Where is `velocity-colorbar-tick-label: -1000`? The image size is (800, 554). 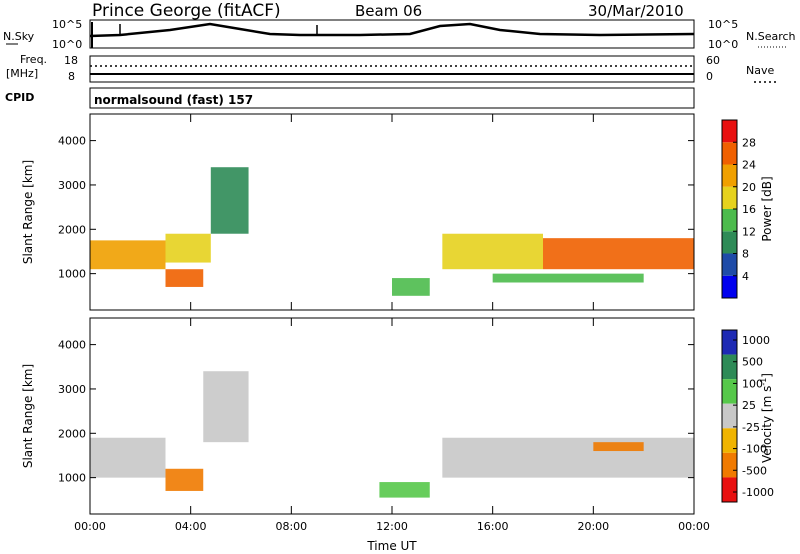 velocity-colorbar-tick-label: -1000 is located at coordinates (758, 492).